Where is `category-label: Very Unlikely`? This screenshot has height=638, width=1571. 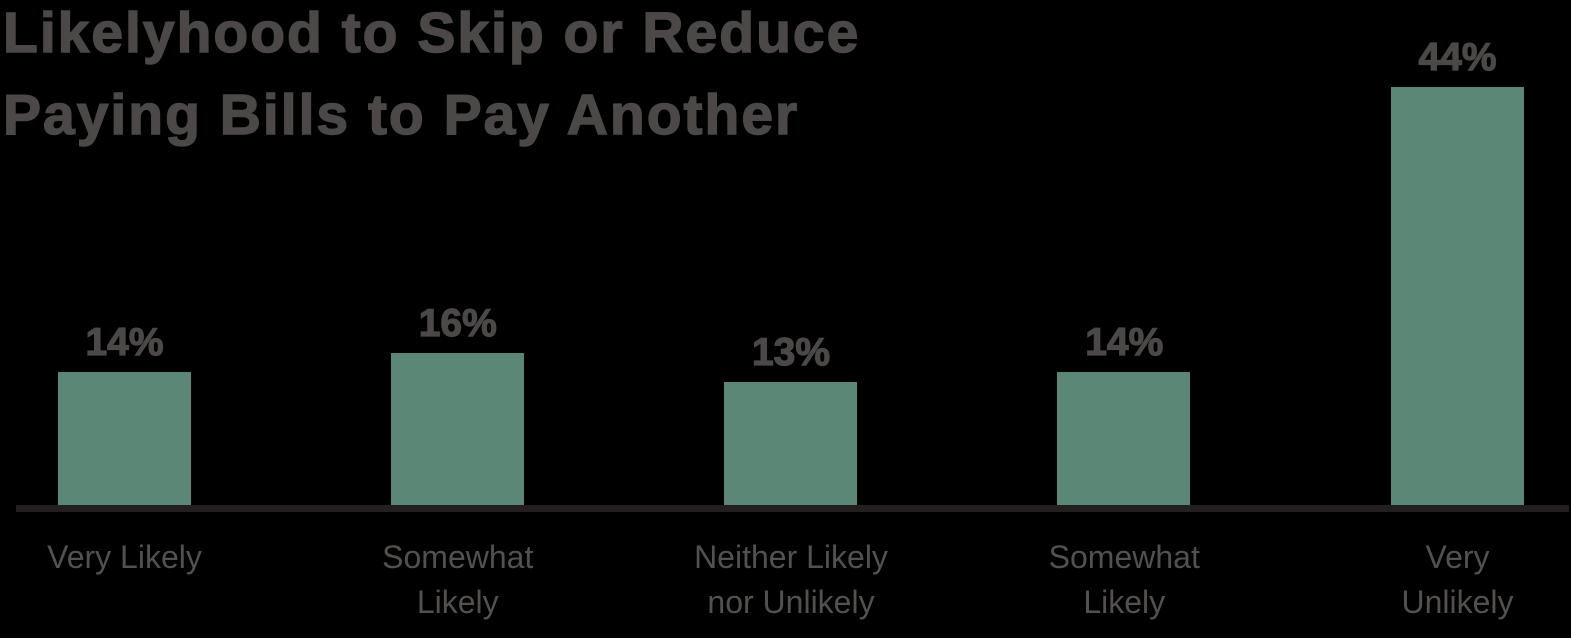
category-label: Very Unlikely is located at coordinates (1457, 579).